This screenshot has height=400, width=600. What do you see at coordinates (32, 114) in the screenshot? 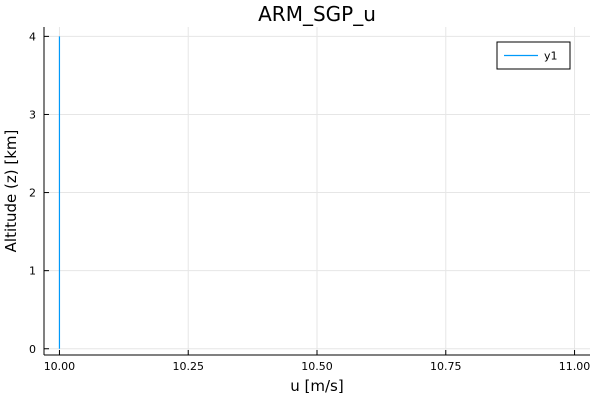
I see `y-tick-label: 3` at bounding box center [32, 114].